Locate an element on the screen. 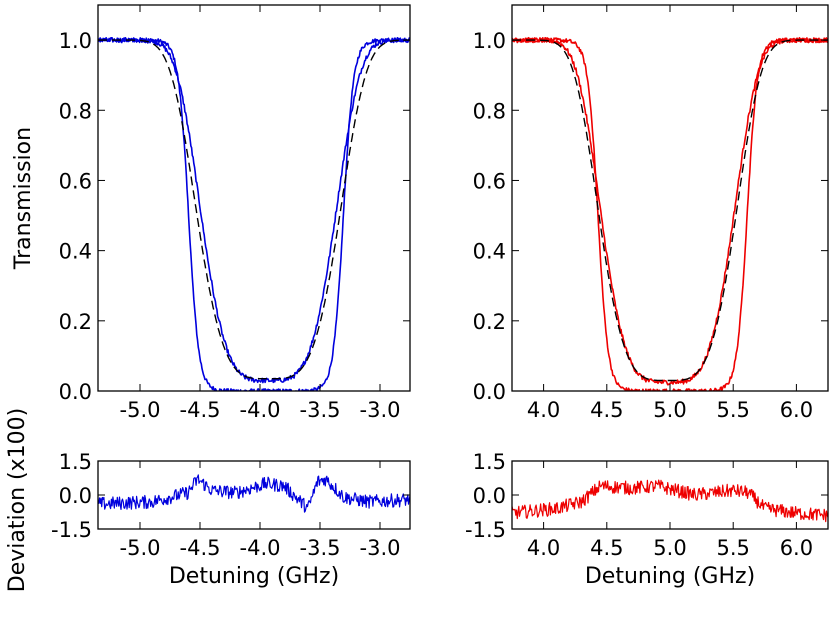 The height and width of the screenshot is (619, 830). panel-dev-right: 4.0 4.5 5.0 5.5 6.0 -1.5 0.0 1.5 Detuning (GHz) is located at coordinates (647, 519).